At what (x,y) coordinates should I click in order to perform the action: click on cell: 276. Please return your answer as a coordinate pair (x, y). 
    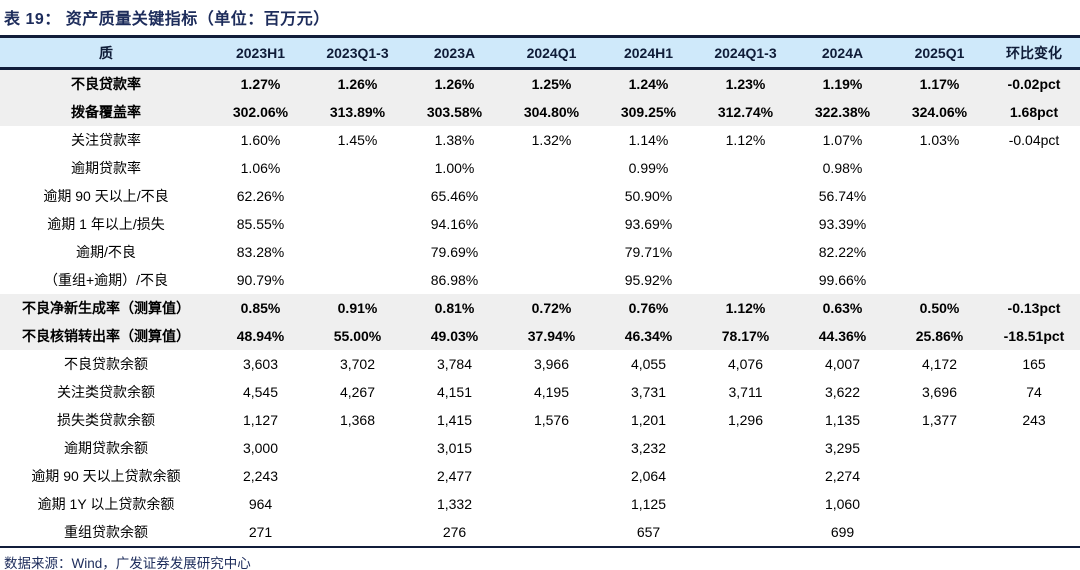
    Looking at the image, I should click on (454, 532).